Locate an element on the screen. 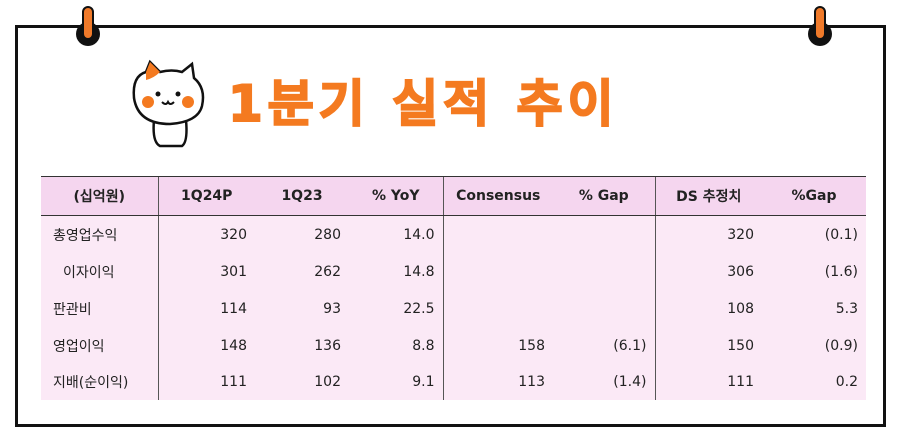 The width and height of the screenshot is (905, 442). cell: 0.2 is located at coordinates (814, 382).